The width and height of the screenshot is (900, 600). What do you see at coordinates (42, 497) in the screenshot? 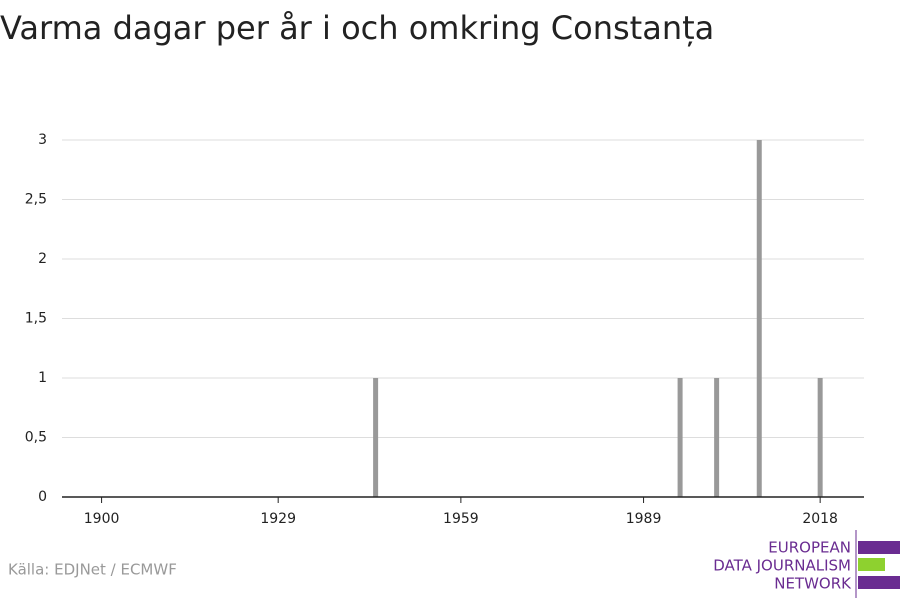
I see `y-tick-label: 0` at bounding box center [42, 497].